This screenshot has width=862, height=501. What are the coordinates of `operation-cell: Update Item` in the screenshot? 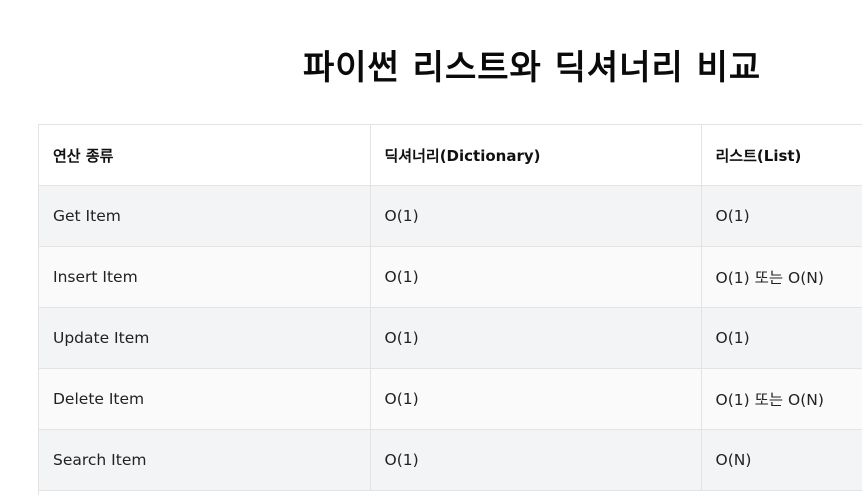 It's located at (205, 338).